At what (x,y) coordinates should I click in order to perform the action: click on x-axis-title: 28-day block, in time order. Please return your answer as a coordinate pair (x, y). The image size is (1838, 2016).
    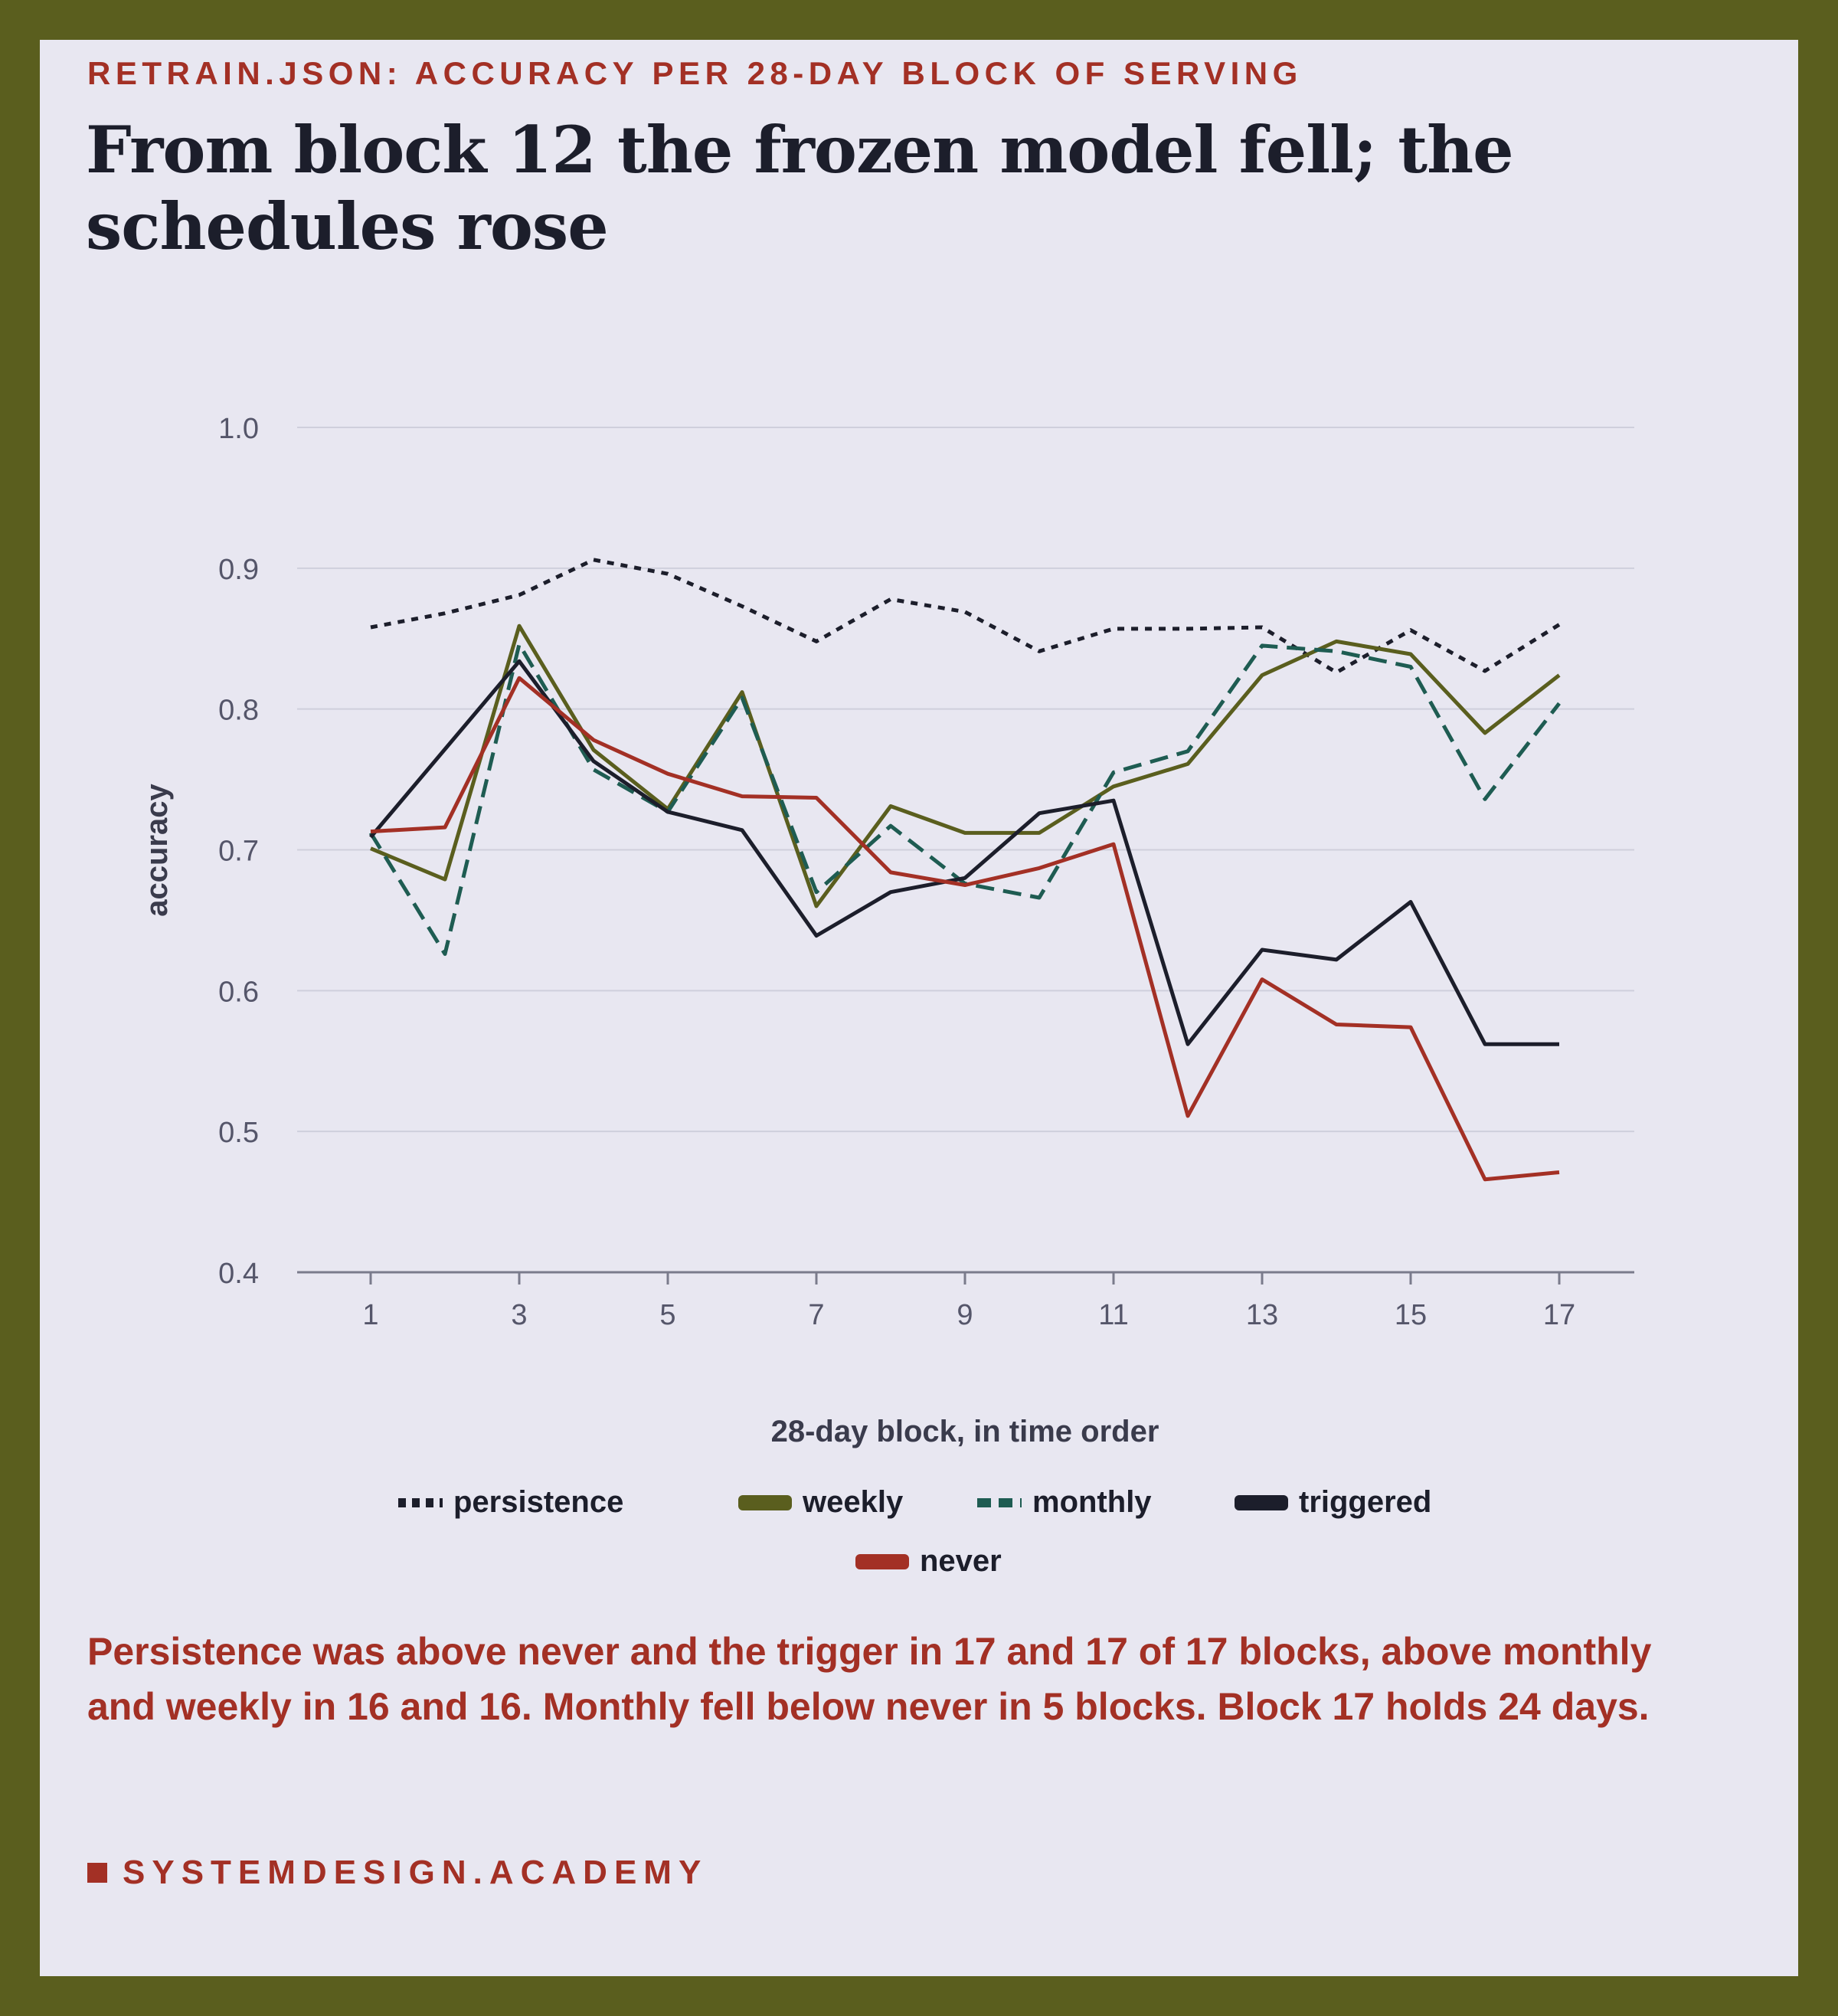
    Looking at the image, I should click on (965, 1431).